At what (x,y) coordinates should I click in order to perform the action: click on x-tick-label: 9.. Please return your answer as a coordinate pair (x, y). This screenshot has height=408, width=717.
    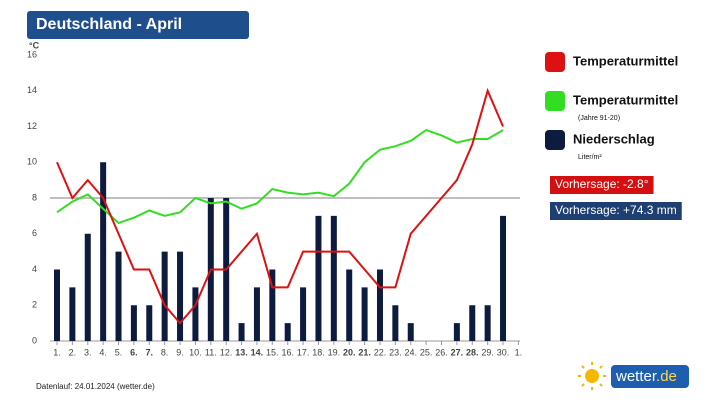
    Looking at the image, I should click on (180, 352).